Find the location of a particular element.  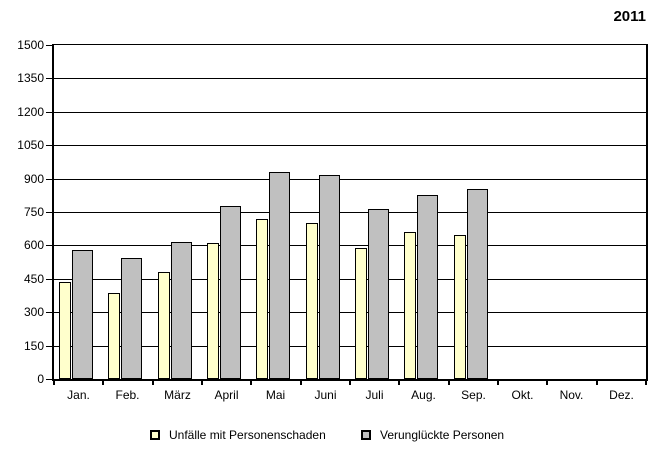

legend-item-2: Verunglückte Personen is located at coordinates (432, 435).